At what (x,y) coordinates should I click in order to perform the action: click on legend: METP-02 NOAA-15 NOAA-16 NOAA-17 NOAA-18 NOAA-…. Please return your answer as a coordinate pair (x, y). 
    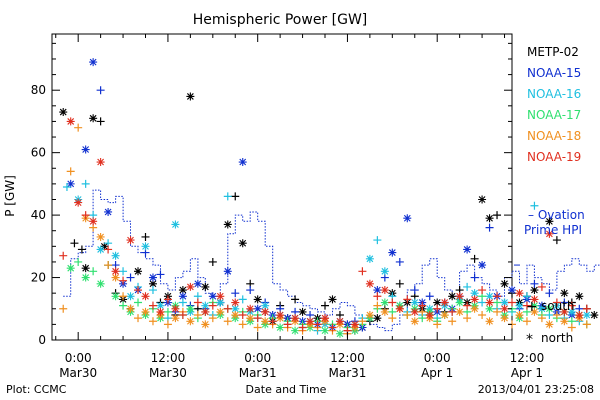
    Looking at the image, I should click on (554, 104).